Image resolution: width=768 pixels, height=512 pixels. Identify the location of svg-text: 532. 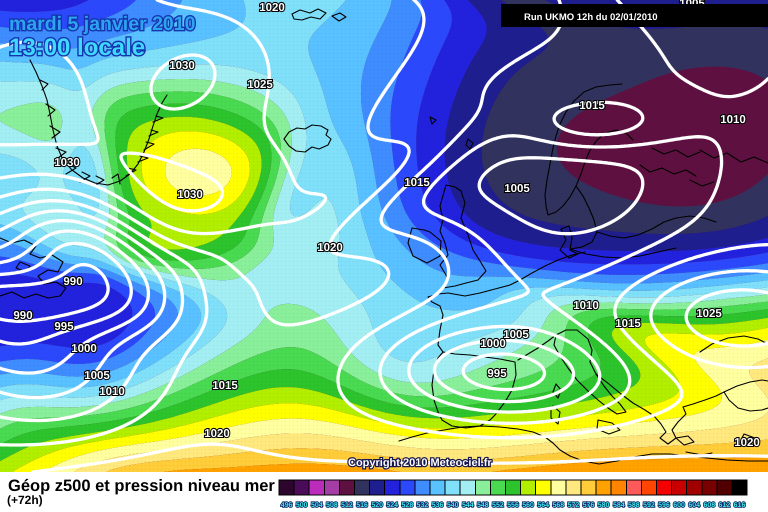
(423, 505).